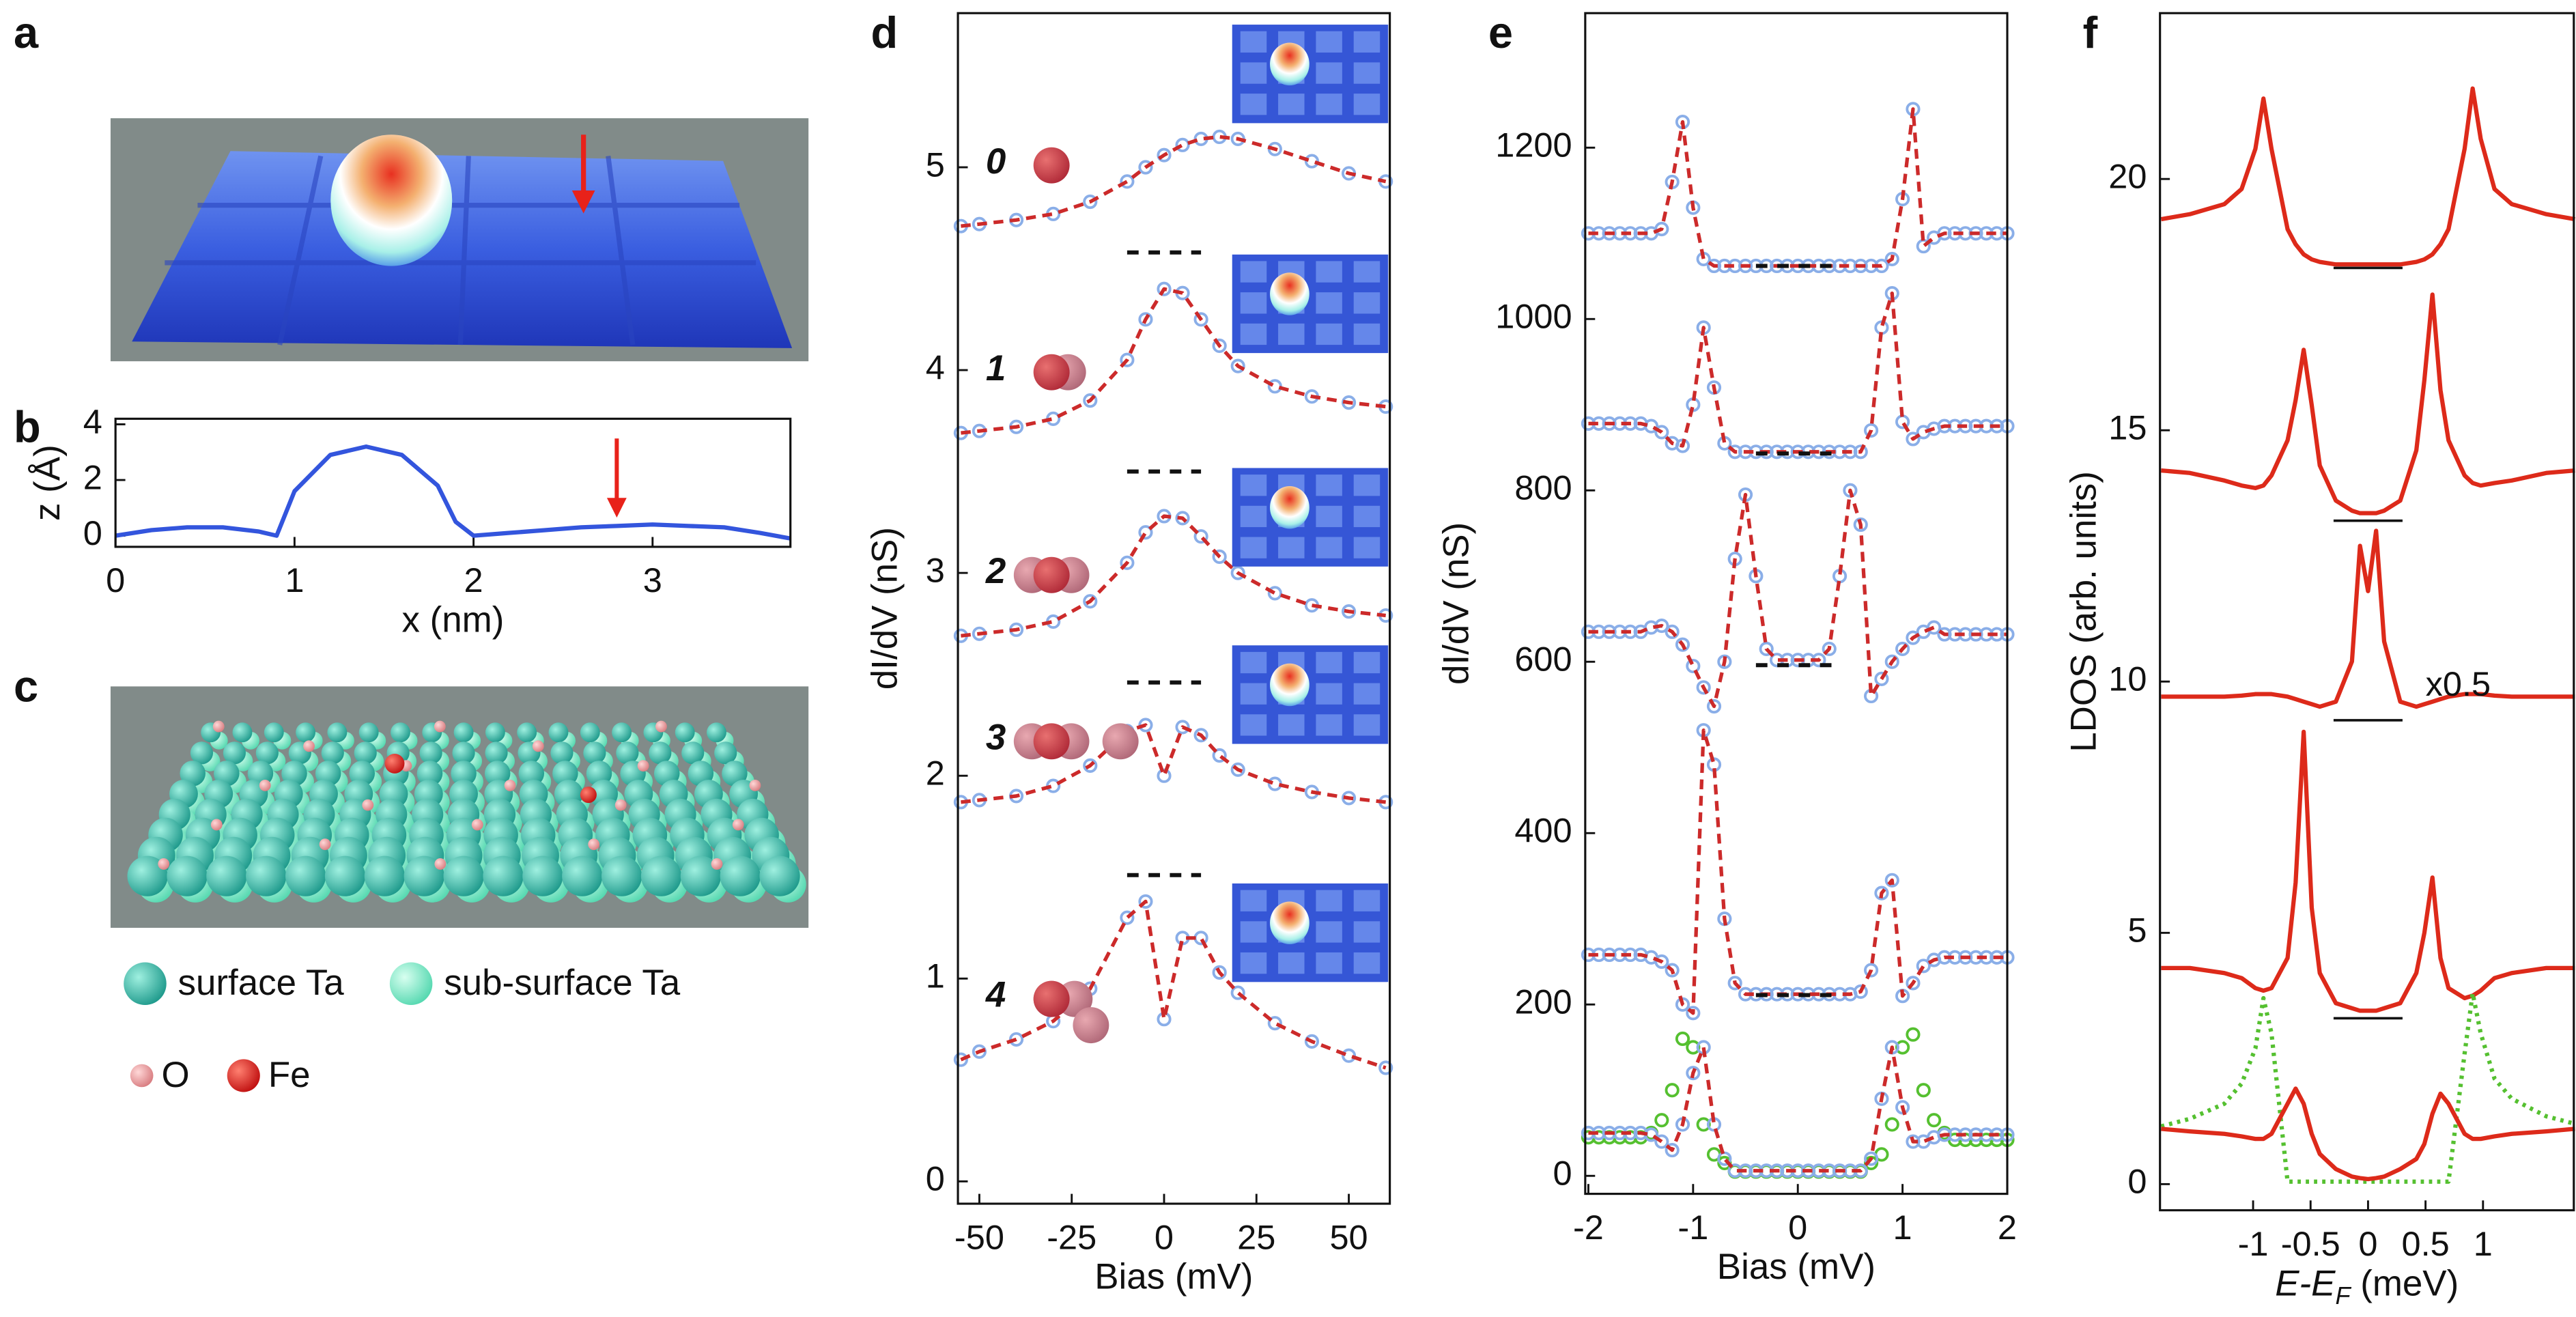 This screenshot has height=1317, width=2576. Describe the element at coordinates (936, 976) in the screenshot. I see `y-tick-label: 1` at that location.